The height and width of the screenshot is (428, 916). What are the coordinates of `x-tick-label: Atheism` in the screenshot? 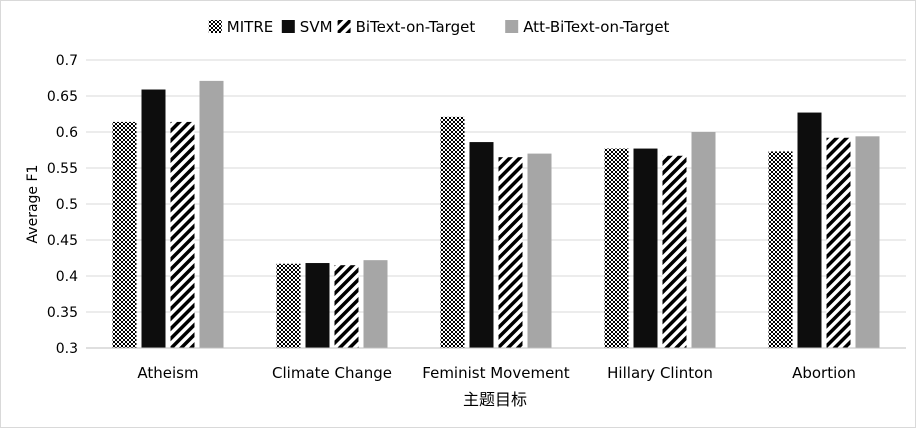 It's located at (167, 373).